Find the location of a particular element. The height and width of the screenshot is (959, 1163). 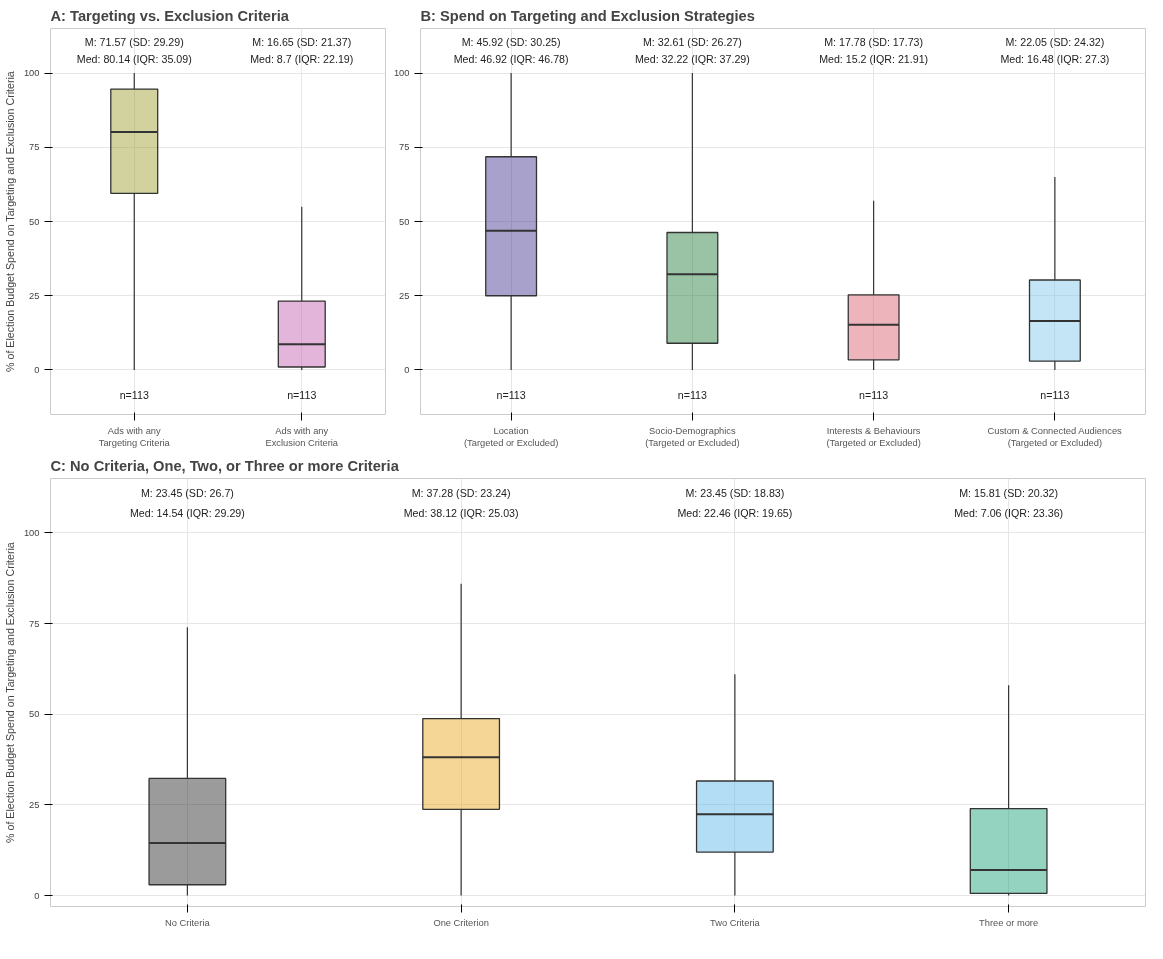

annotation: M: 17.78 (SD: 17.73) is located at coordinates (874, 42).